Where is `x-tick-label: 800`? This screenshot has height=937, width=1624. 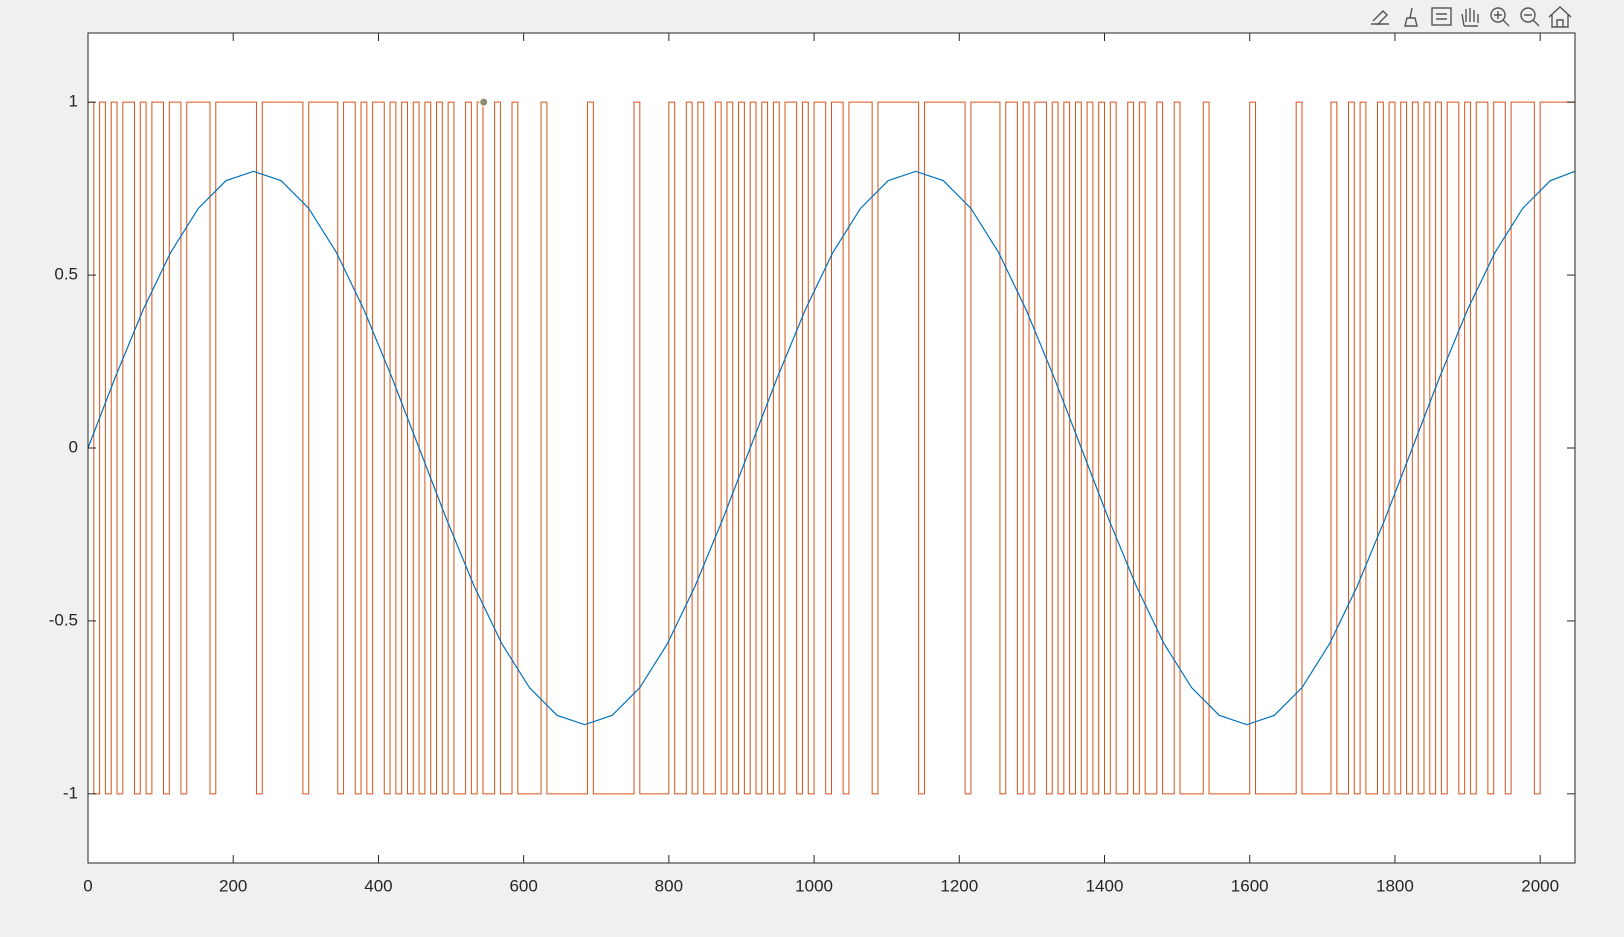 x-tick-label: 800 is located at coordinates (669, 885).